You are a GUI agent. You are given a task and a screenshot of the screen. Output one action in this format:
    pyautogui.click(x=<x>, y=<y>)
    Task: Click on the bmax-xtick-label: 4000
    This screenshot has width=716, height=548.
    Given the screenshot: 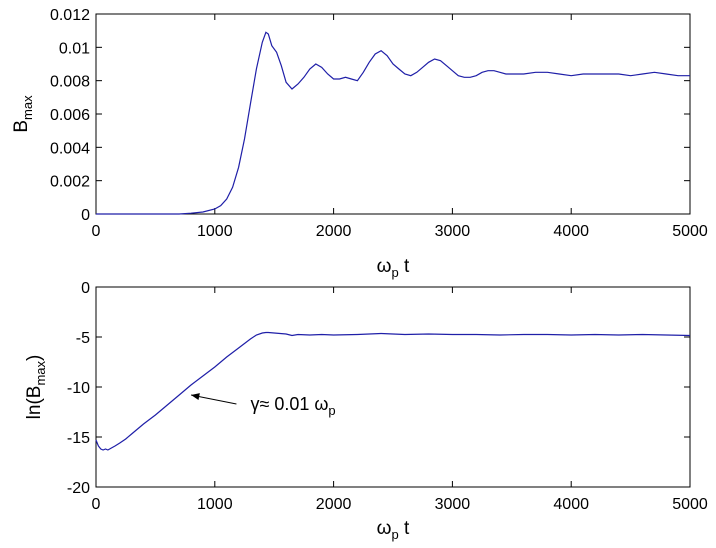 What is the action you would take?
    pyautogui.click(x=571, y=231)
    